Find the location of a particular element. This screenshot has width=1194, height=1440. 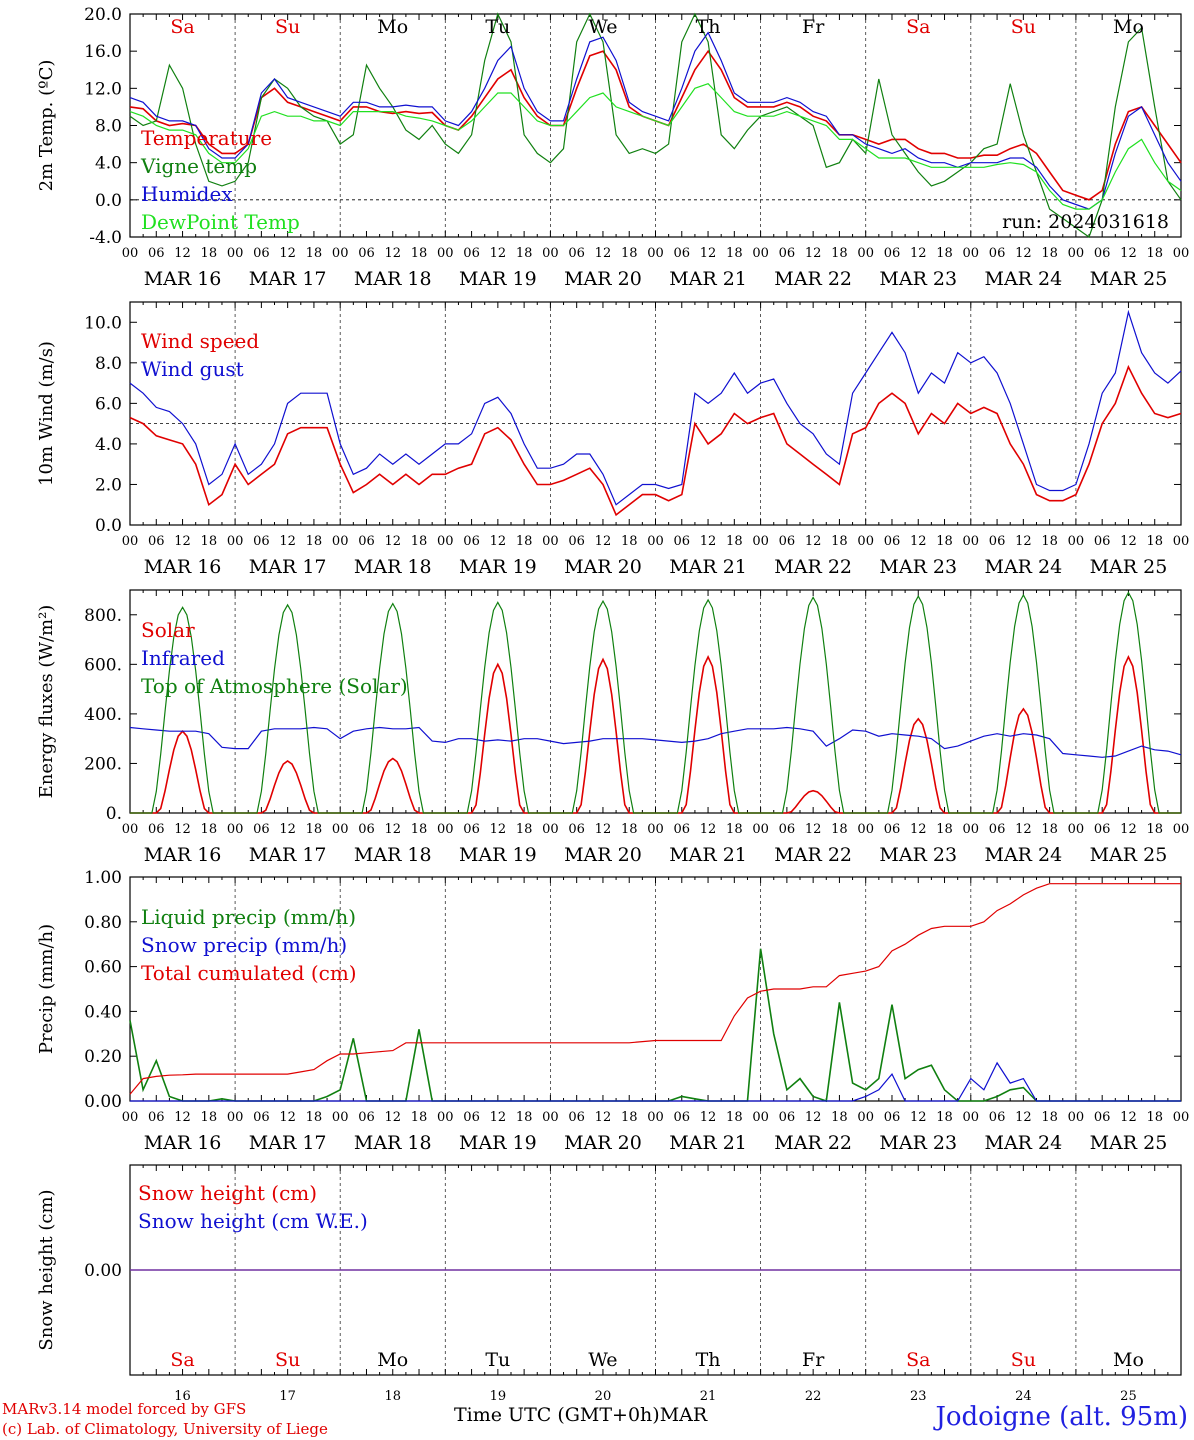

day-name: Fr is located at coordinates (813, 1360).